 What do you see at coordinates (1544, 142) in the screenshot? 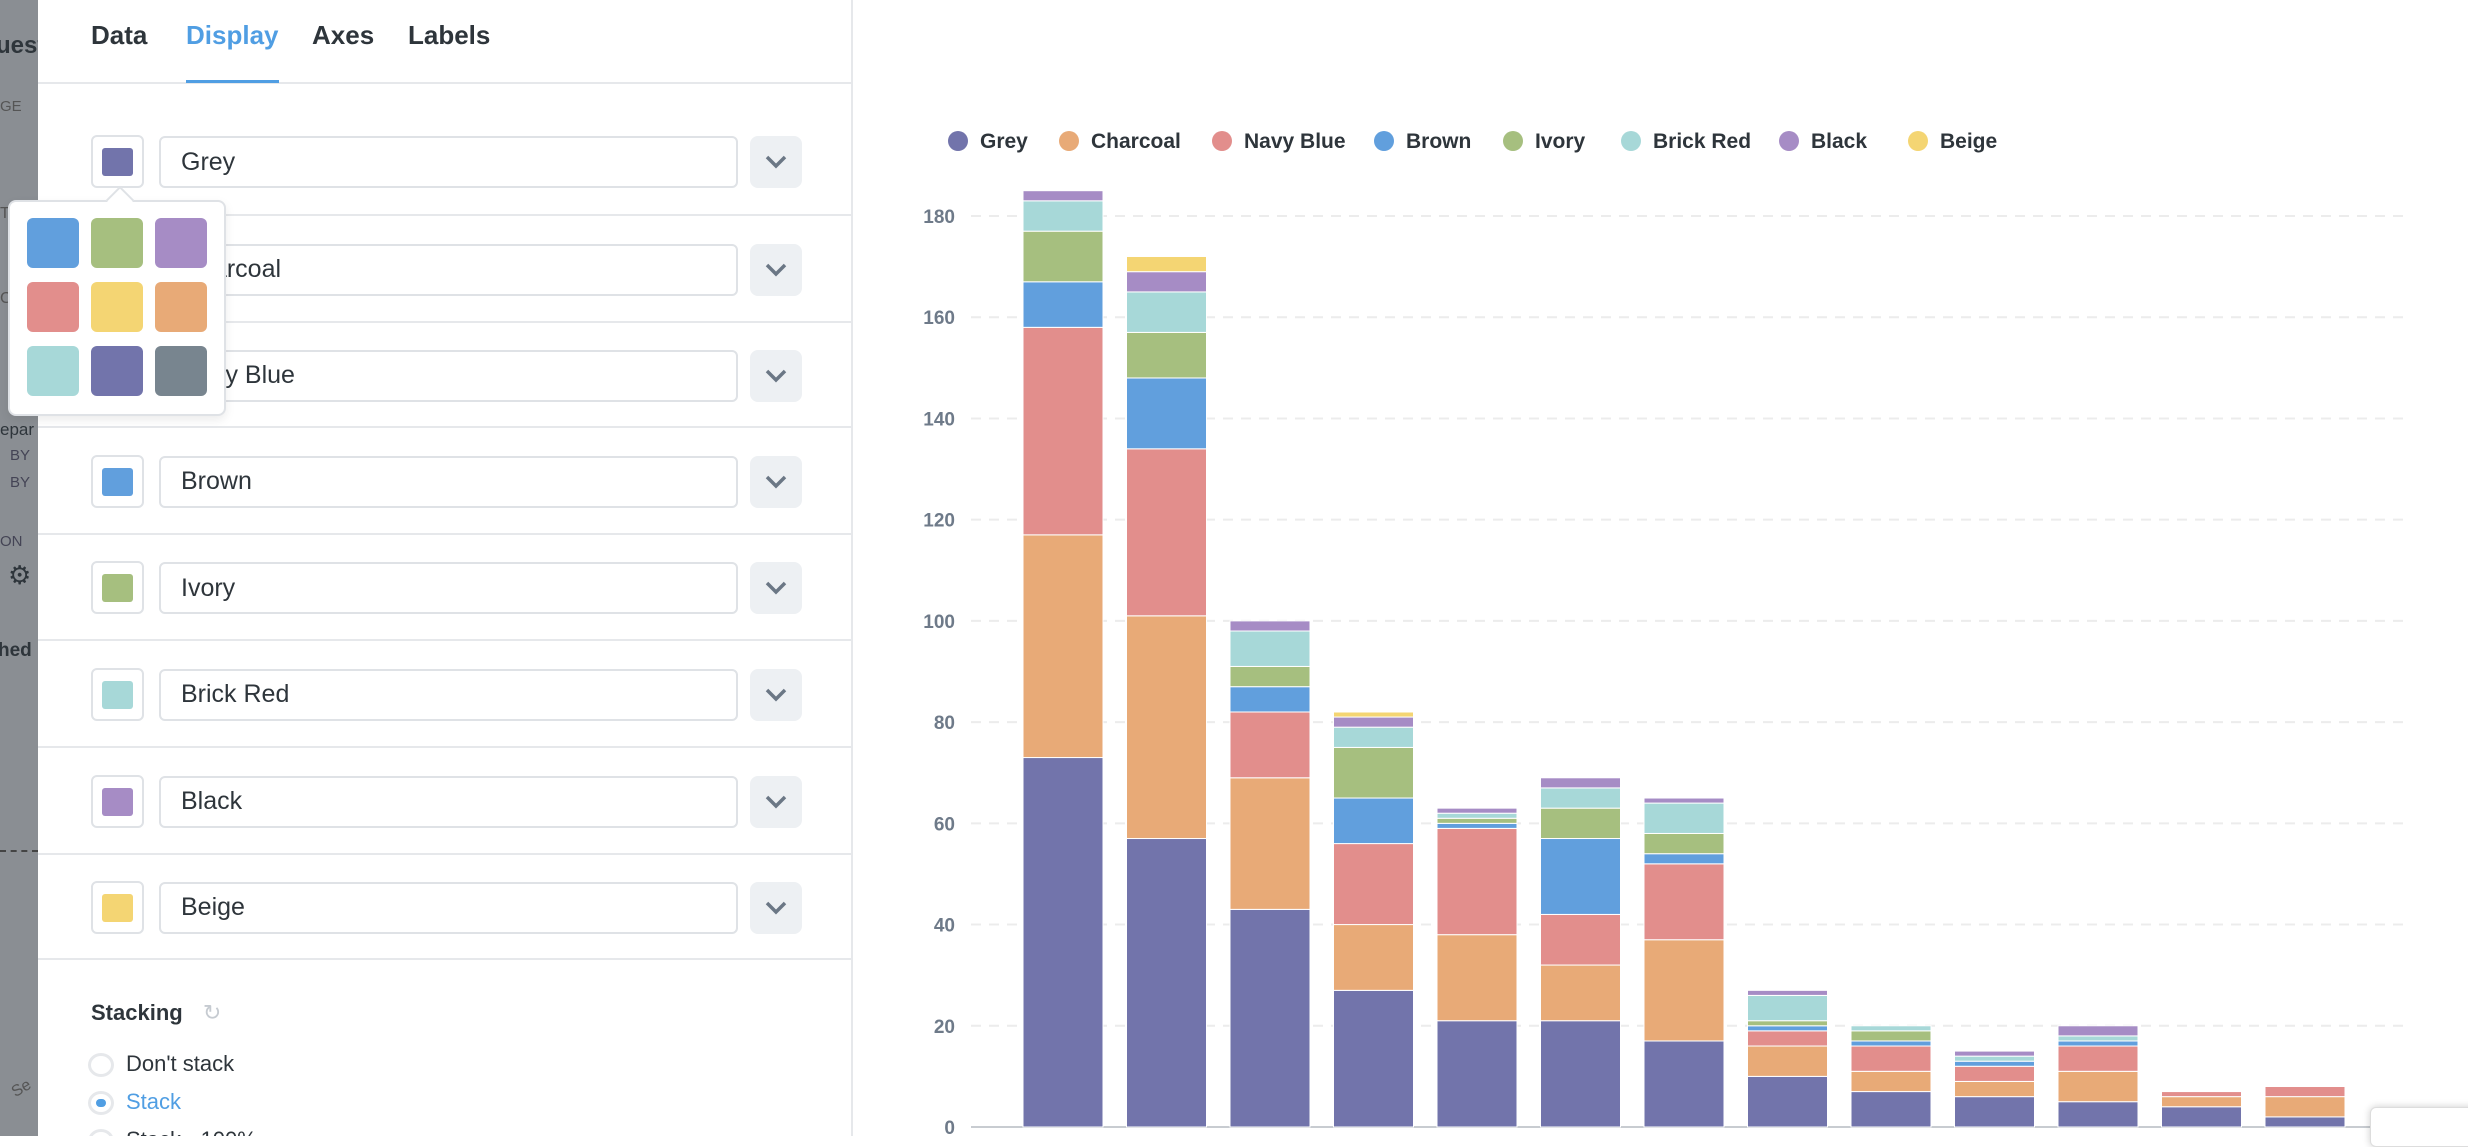
I see `legend-item: Ivory` at bounding box center [1544, 142].